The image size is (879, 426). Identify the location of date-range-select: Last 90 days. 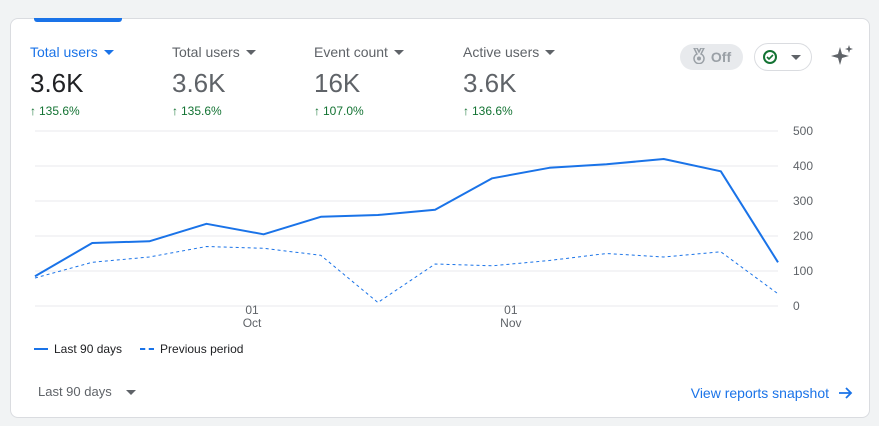
(87, 391).